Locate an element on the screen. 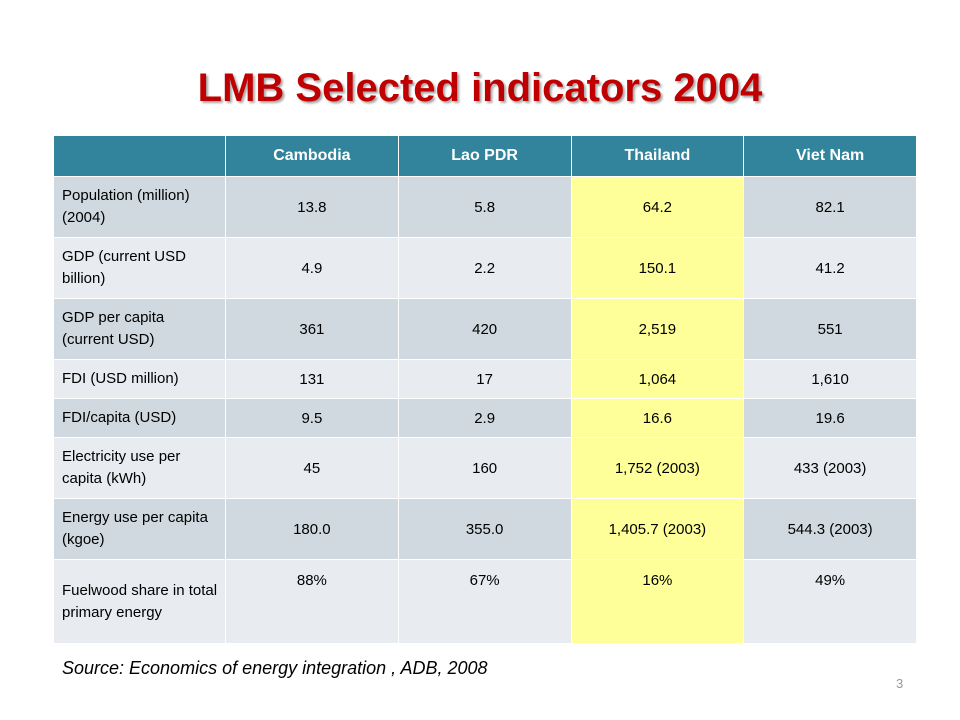  table-cell: 67% is located at coordinates (484, 601).